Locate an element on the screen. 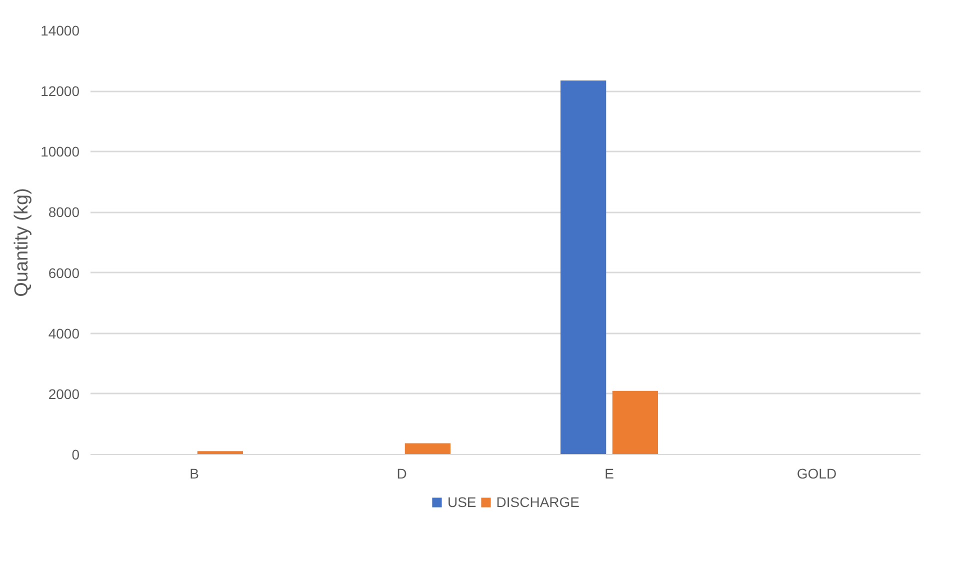 Image resolution: width=963 pixels, height=583 pixels. y-tick-label: 10000 is located at coordinates (60, 152).